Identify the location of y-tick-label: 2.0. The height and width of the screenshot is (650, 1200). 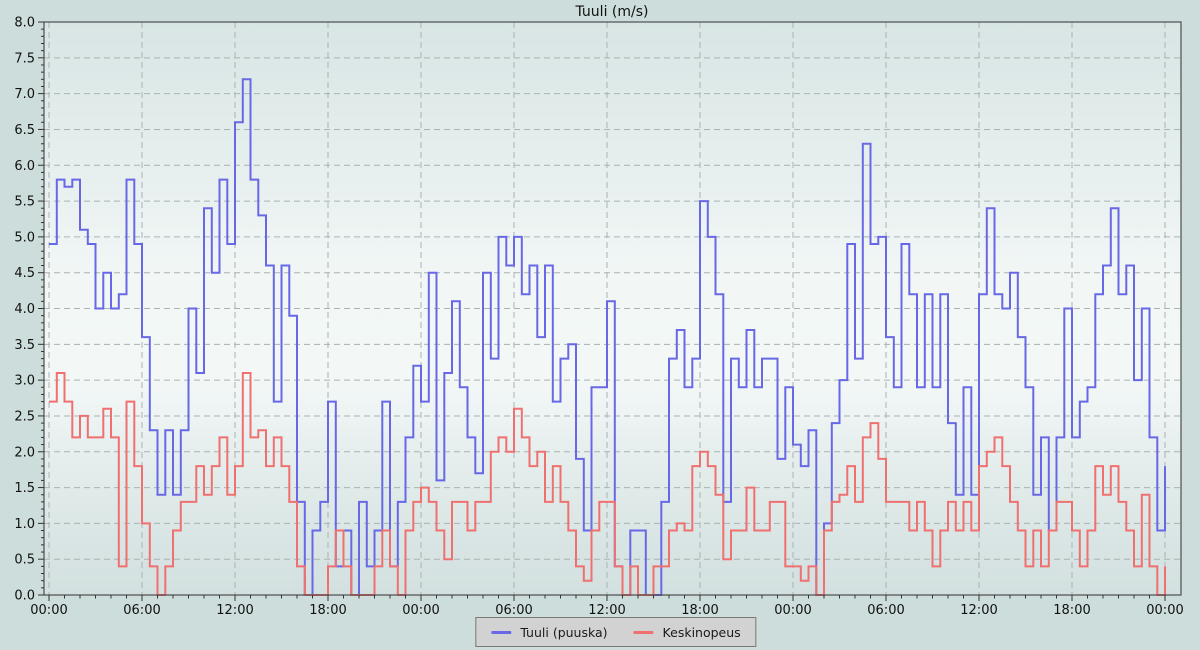
(24, 452).